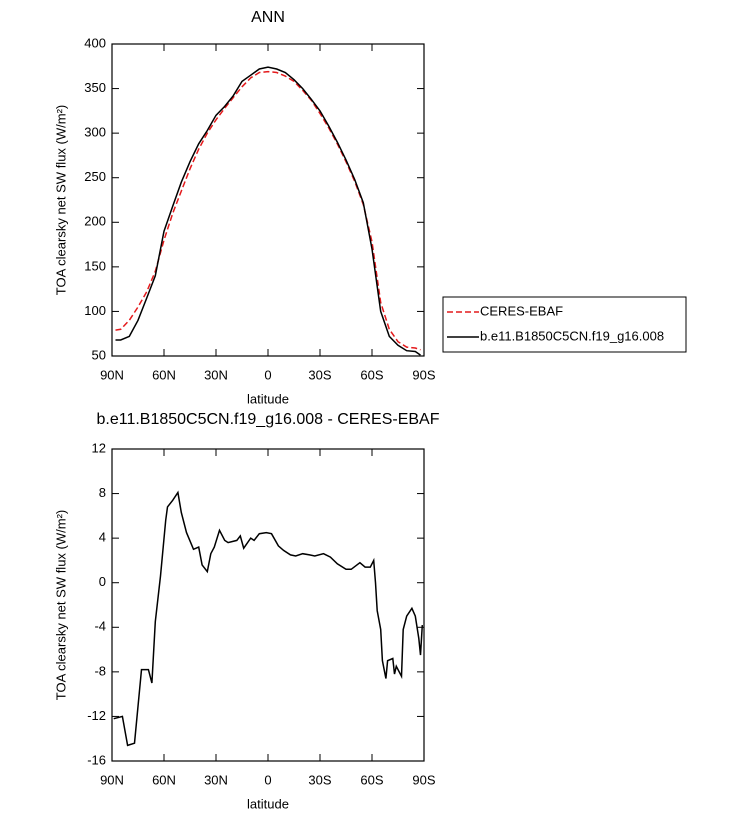  What do you see at coordinates (100, 670) in the screenshot?
I see `y-tick-label: -8` at bounding box center [100, 670].